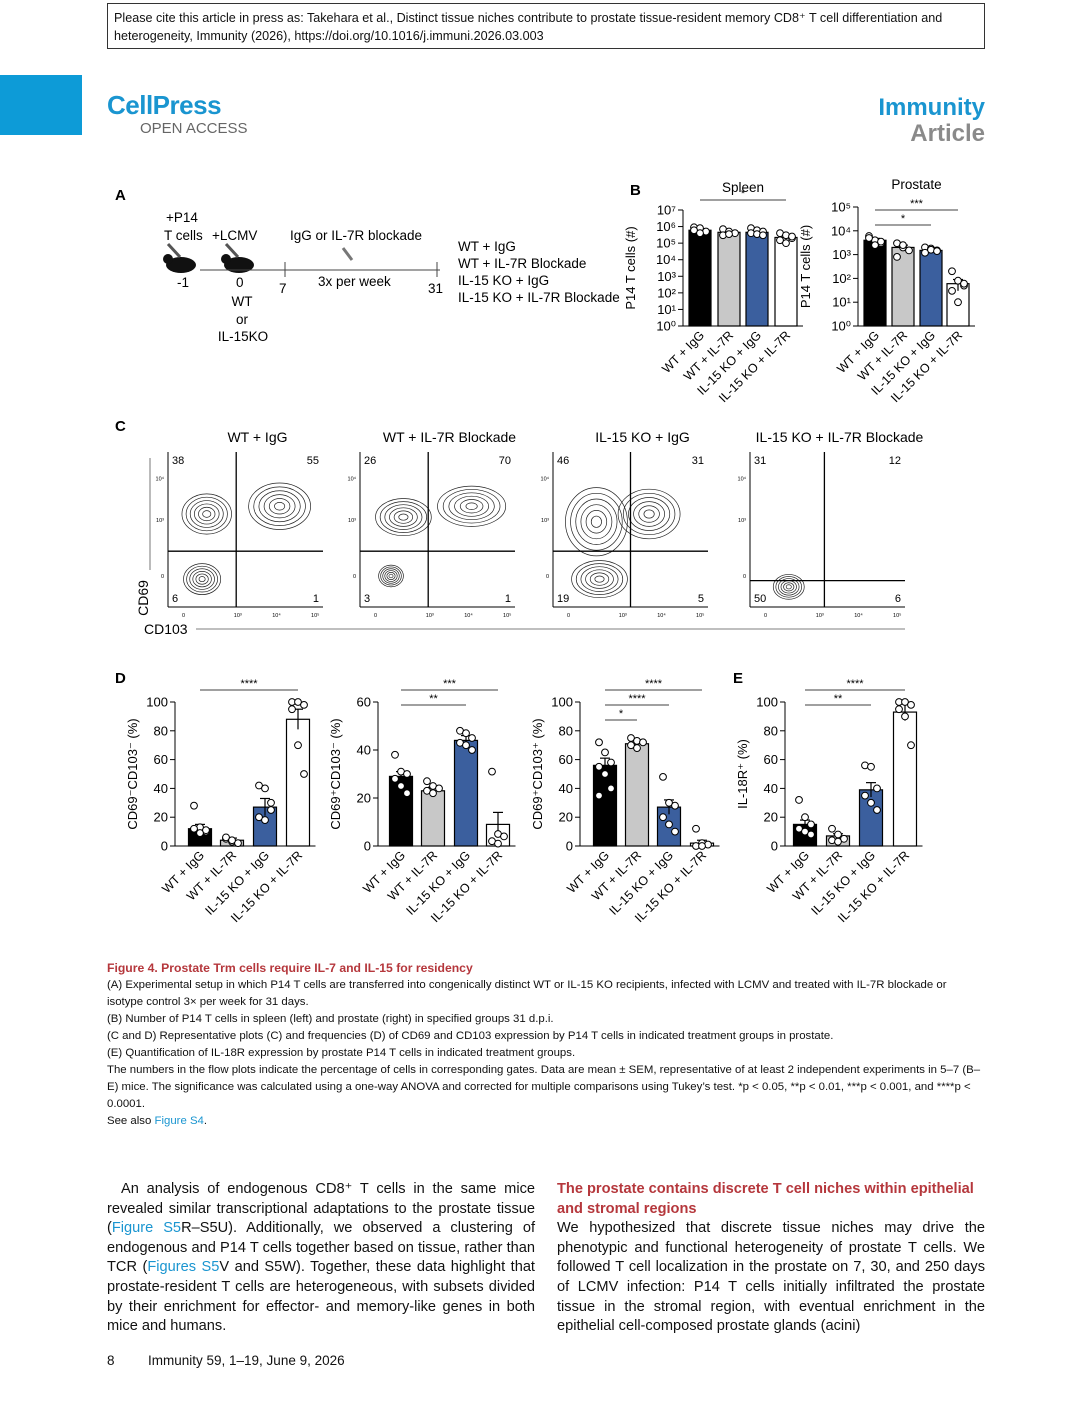 This screenshot has width=1080, height=1402. What do you see at coordinates (433, 699) in the screenshot?
I see `significance-label: **` at bounding box center [433, 699].